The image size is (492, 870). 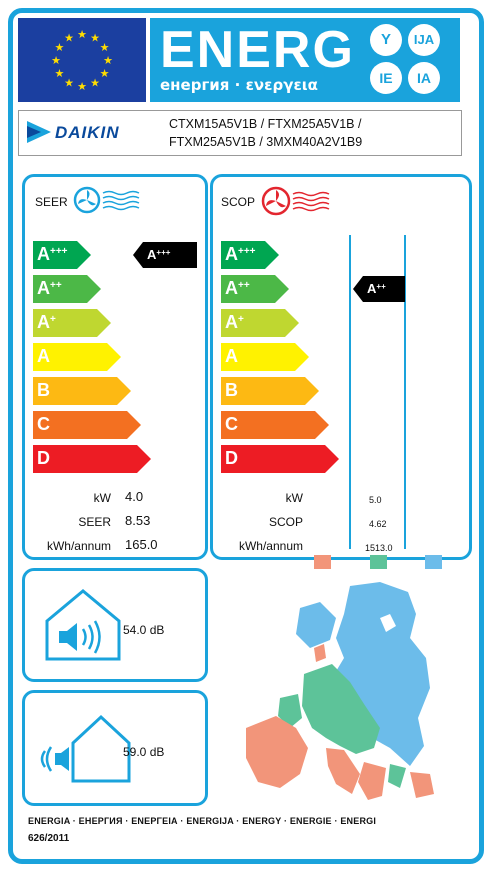 I want to click on climate-zone-warm-swatch, so click(x=322, y=562).